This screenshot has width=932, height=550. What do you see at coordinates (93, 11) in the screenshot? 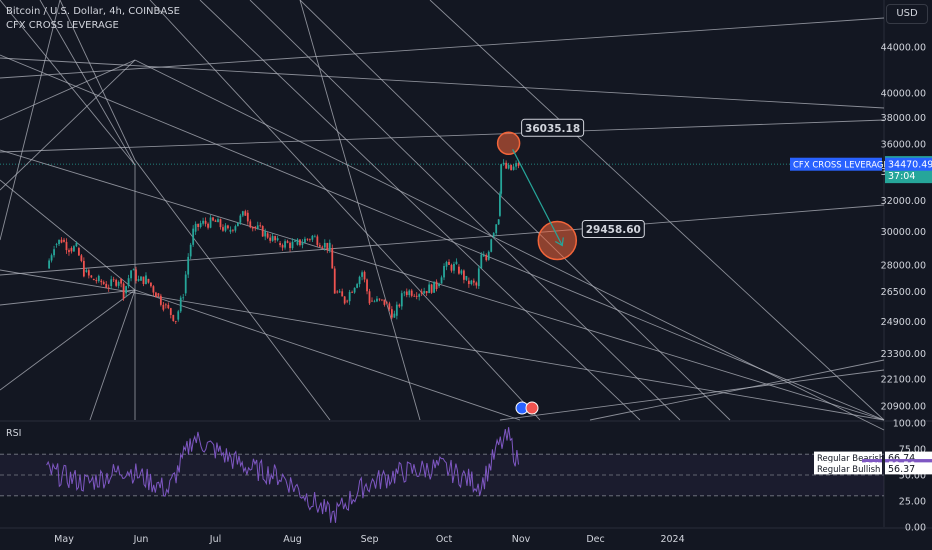
I see `symbol-title: Bitcoin / U.S. Dollar, 4h, COINBASE` at bounding box center [93, 11].